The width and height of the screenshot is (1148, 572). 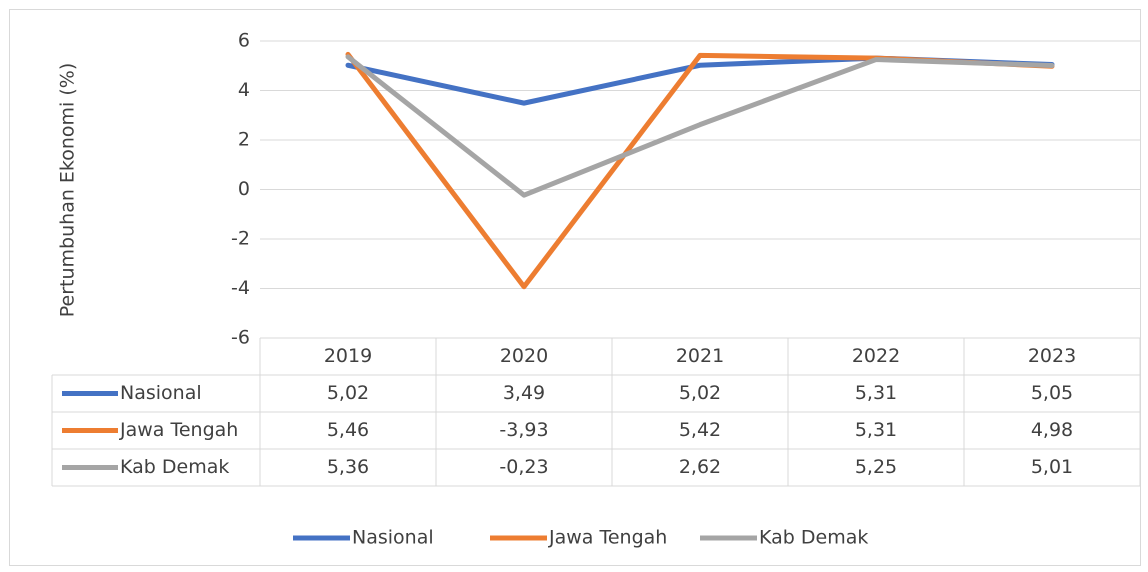 What do you see at coordinates (1052, 356) in the screenshot?
I see `x-tick-label: 2023` at bounding box center [1052, 356].